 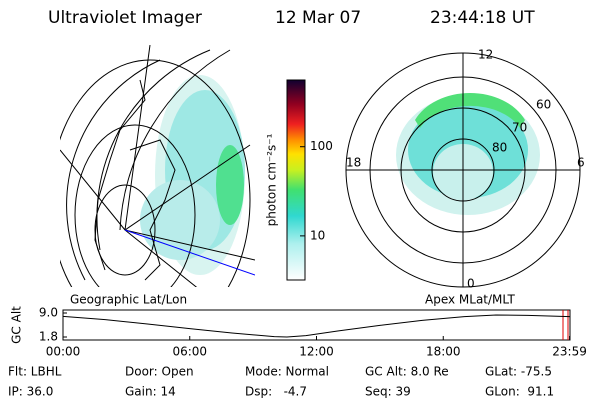 I want to click on footer-field: Door: Open, so click(x=159, y=372).